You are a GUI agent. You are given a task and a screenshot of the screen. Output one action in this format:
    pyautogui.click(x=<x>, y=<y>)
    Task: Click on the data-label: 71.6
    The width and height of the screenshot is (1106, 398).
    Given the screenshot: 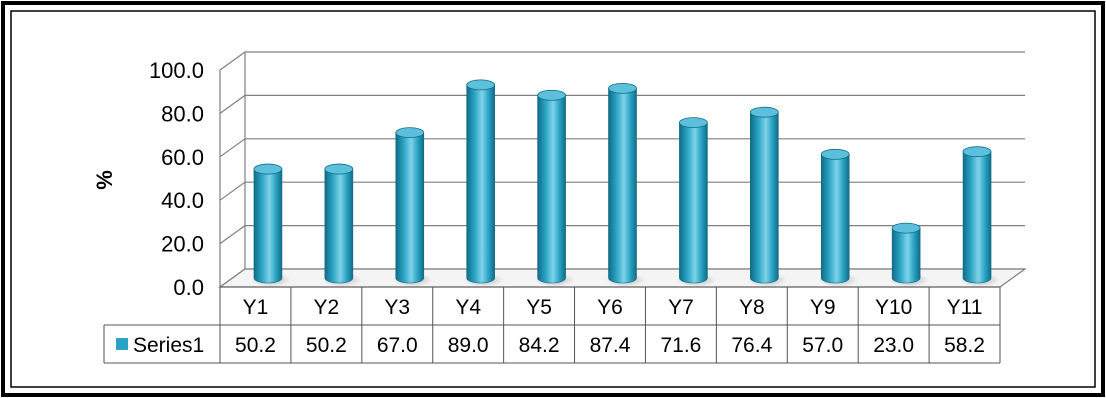 What is the action you would take?
    pyautogui.click(x=680, y=345)
    